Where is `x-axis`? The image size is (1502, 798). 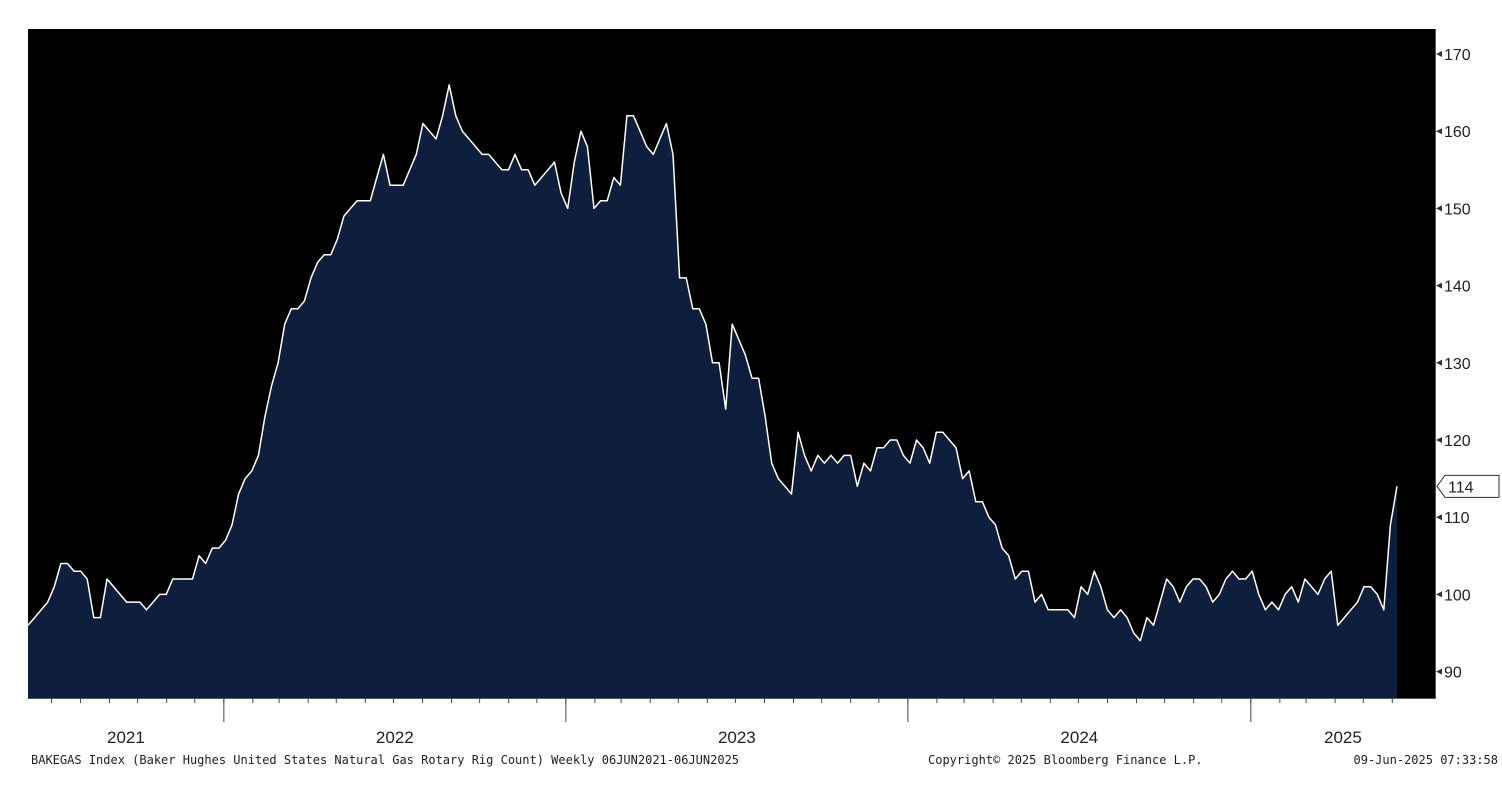
x-axis is located at coordinates (731, 724).